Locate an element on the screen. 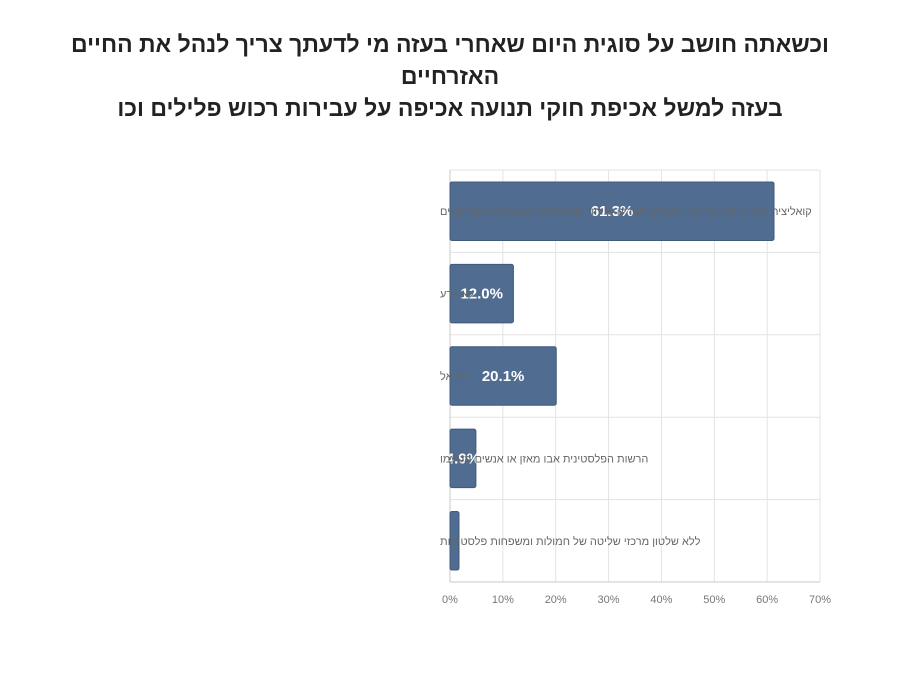 This screenshot has height=700, width=900. category-label: הרשות הפלסטינית אבו מאזן או אנשים מטעמו is located at coordinates (544, 458).